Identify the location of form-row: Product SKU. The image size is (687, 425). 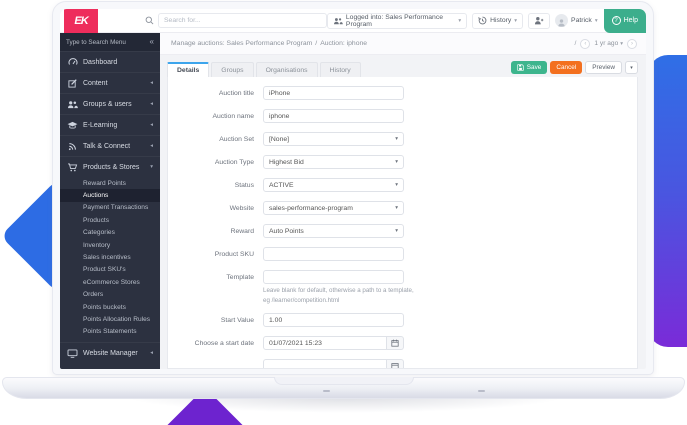
(402, 254).